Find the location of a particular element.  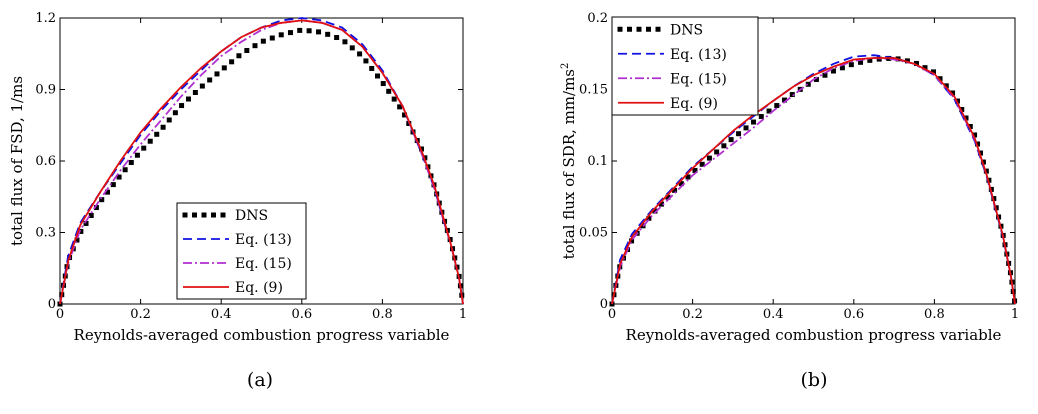

y-axis-label-superscript: 2 is located at coordinates (565, 66).